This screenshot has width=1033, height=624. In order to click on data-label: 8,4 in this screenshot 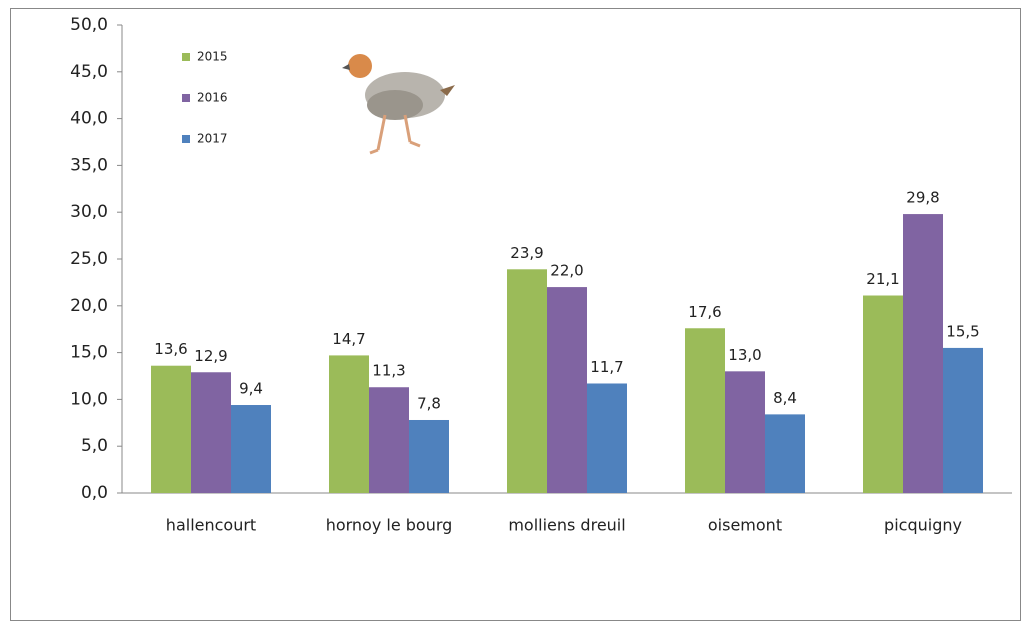, I will do `click(785, 398)`.